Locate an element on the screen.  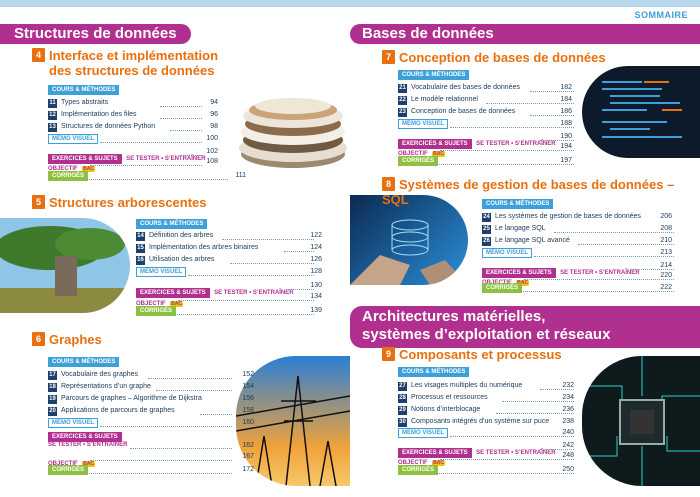
toc-entry: 22 Le modèle relationnel is located at coordinates (438, 100).